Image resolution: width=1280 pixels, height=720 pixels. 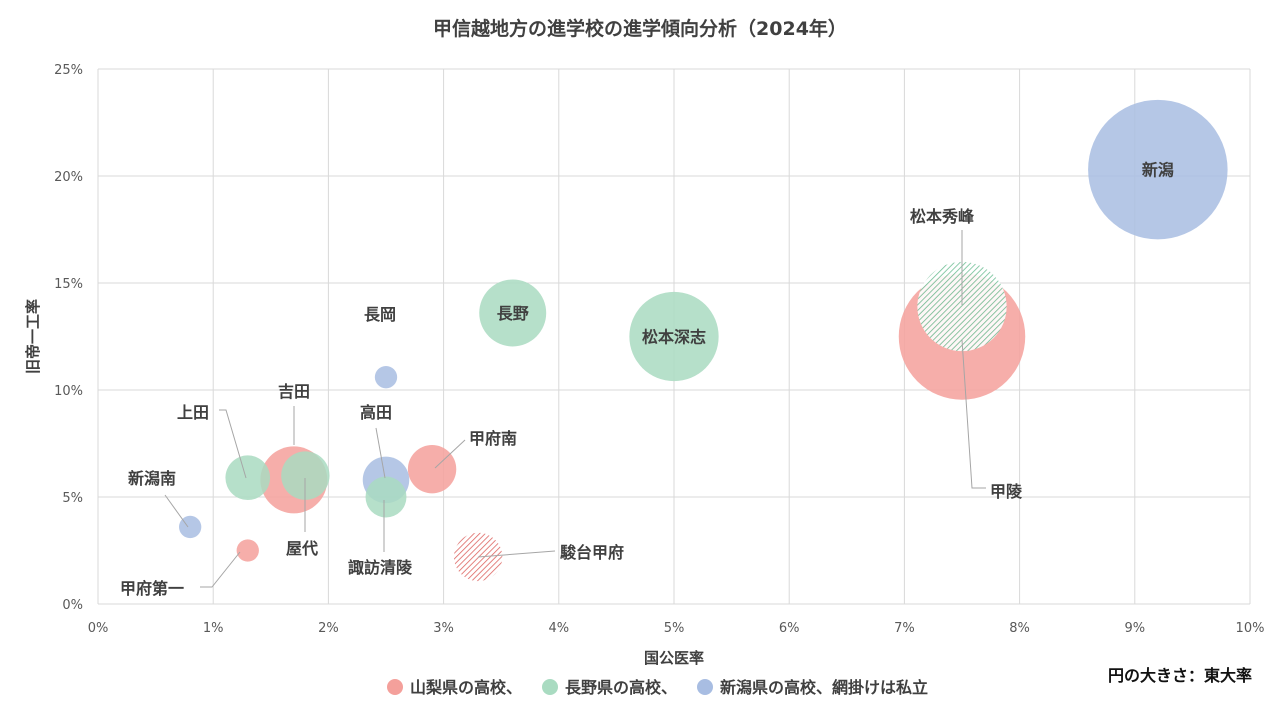 I want to click on bubble-size-note: 円の大きさ：東大率, so click(x=1179, y=675).